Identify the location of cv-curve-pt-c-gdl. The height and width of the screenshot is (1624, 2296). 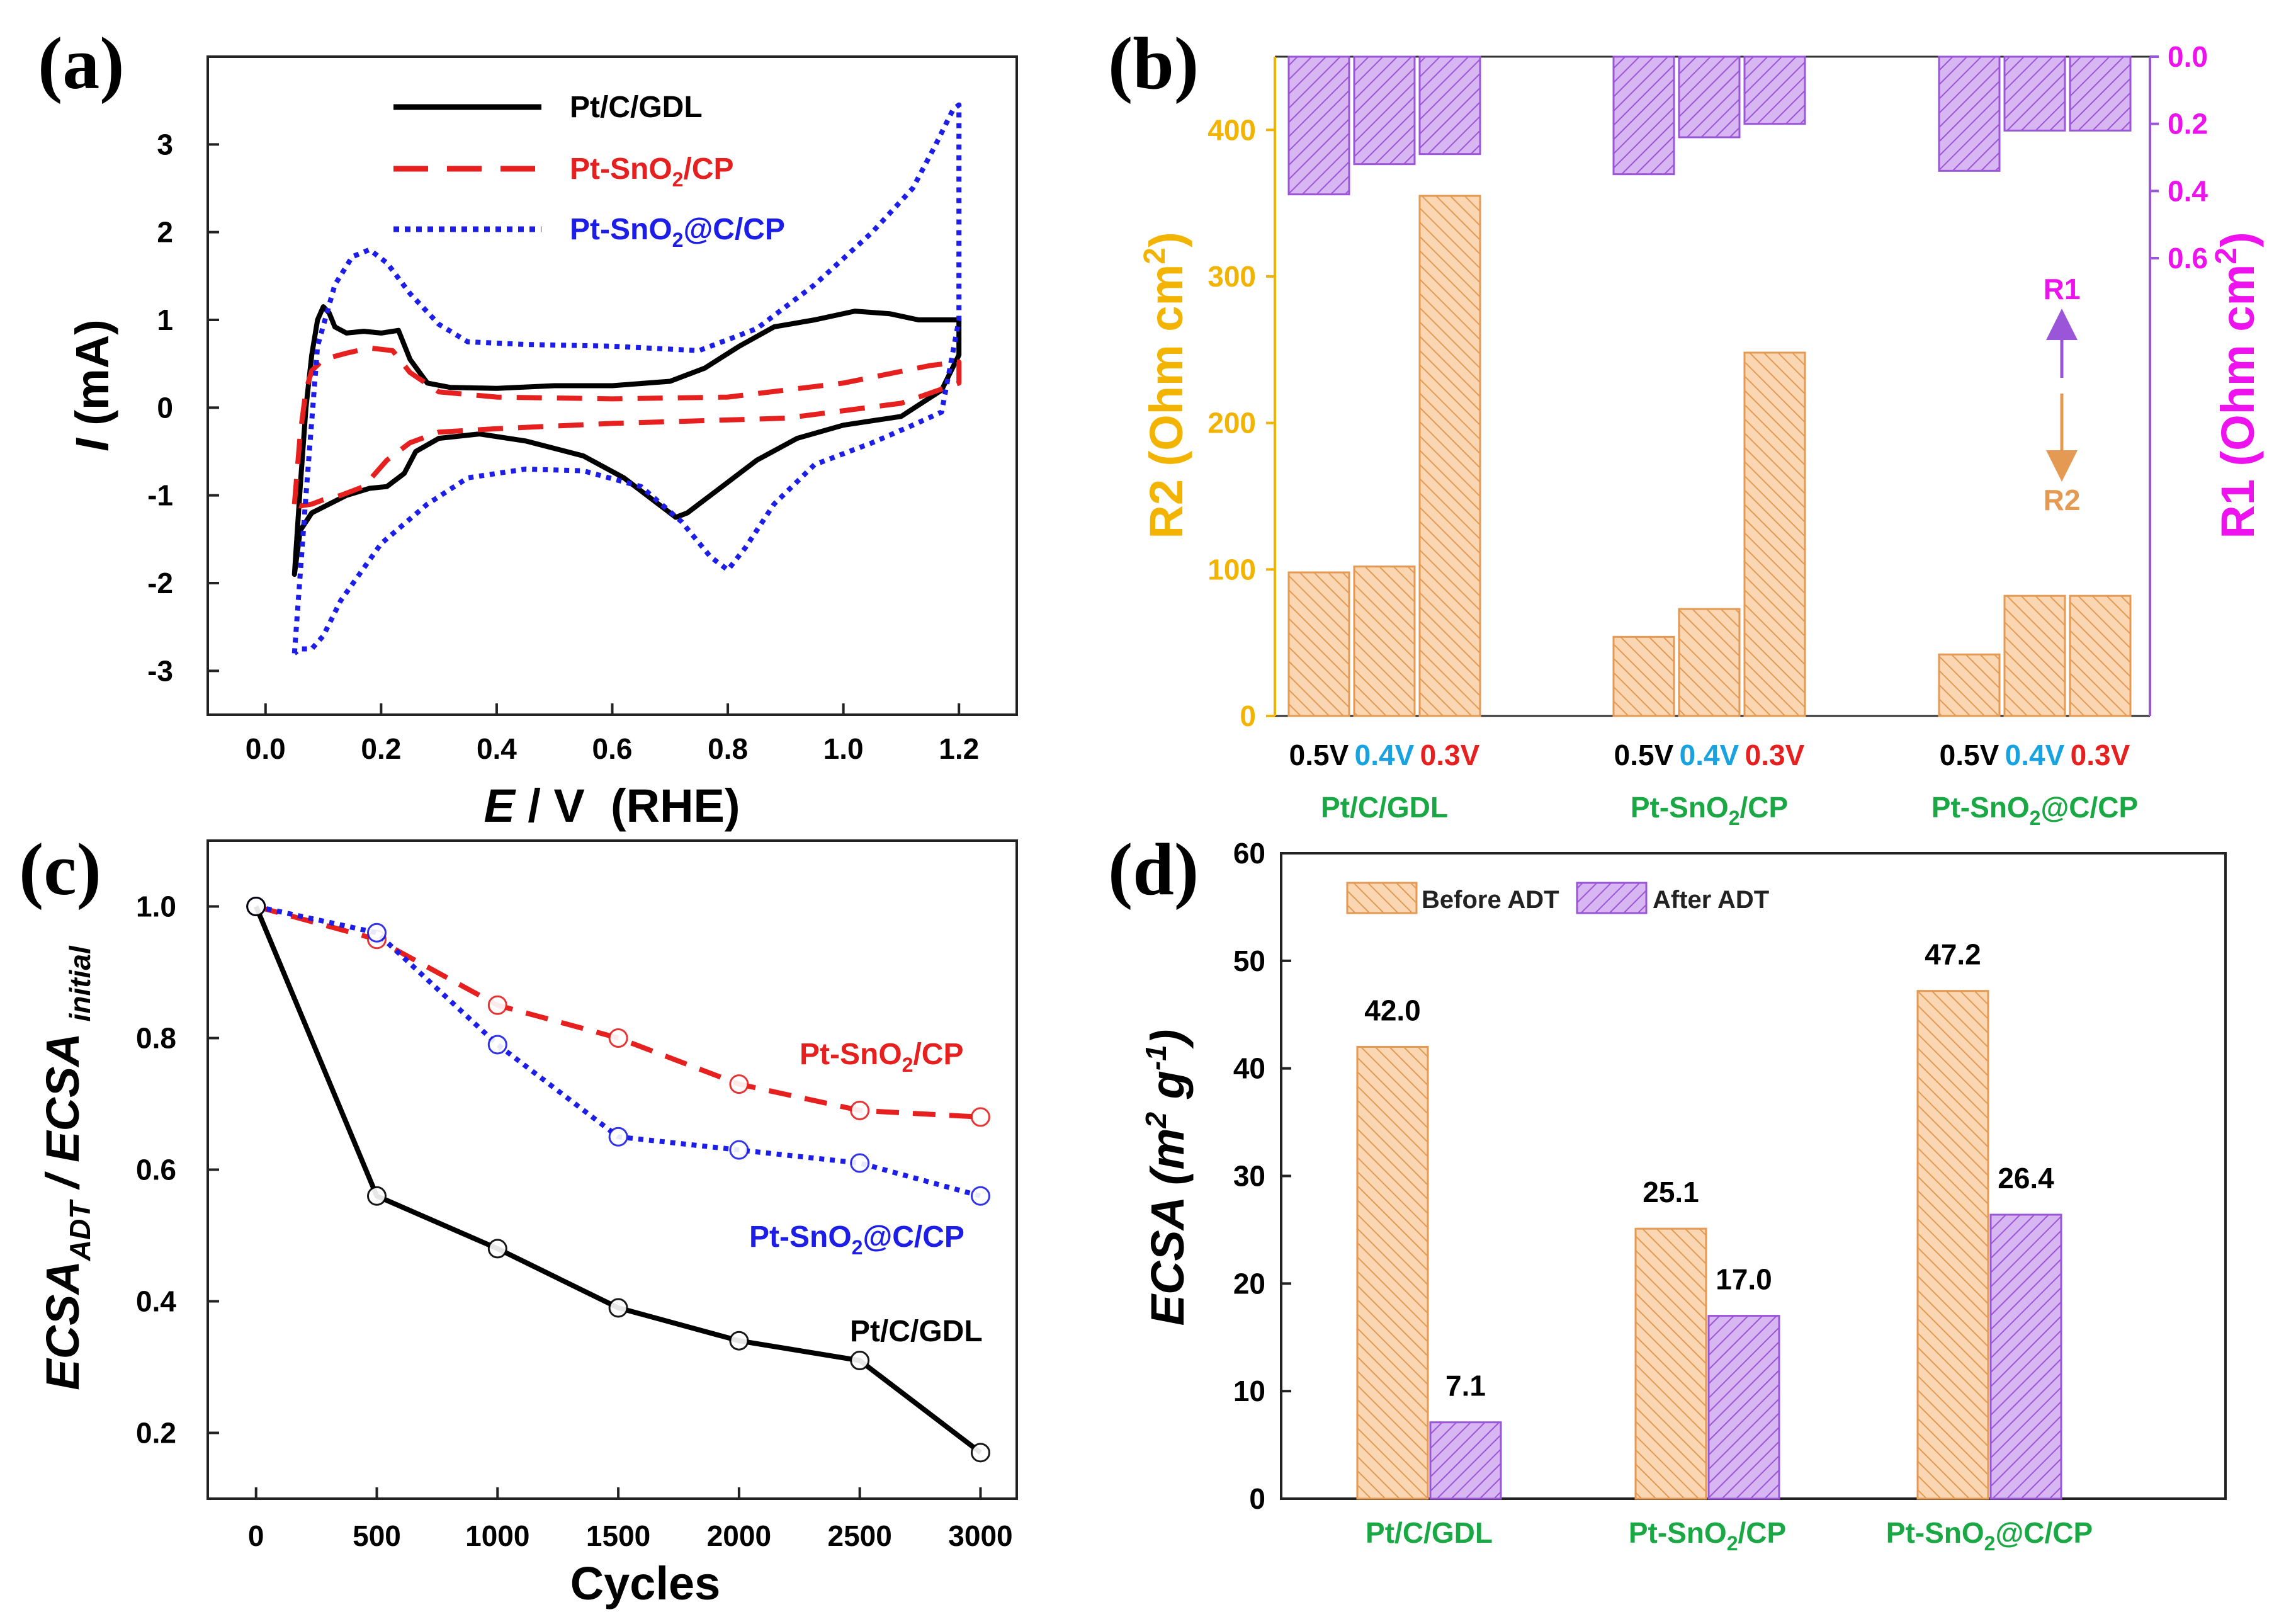
(626, 441).